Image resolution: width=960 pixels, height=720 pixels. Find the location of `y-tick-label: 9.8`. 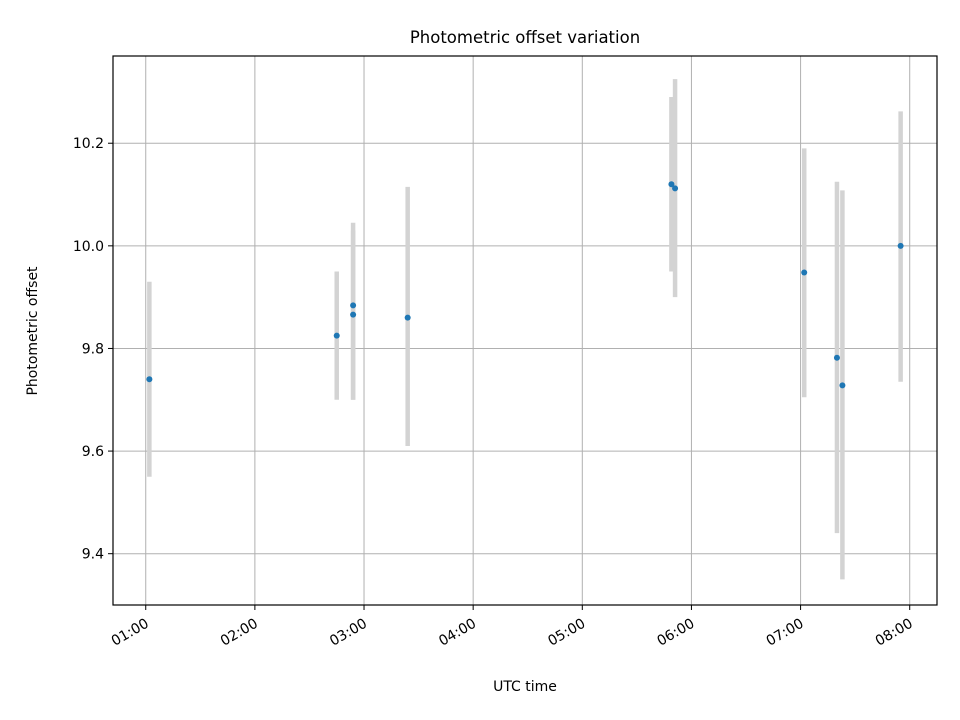

y-tick-label: 9.8 is located at coordinates (93, 349).